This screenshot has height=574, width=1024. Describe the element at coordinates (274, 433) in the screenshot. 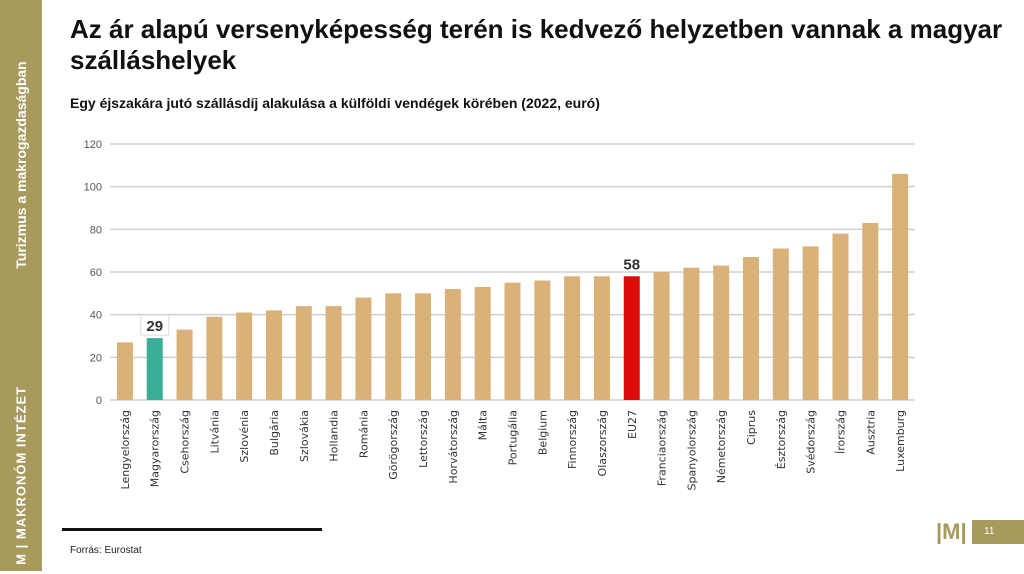

I see `x-tick-label: Bulgária` at that location.